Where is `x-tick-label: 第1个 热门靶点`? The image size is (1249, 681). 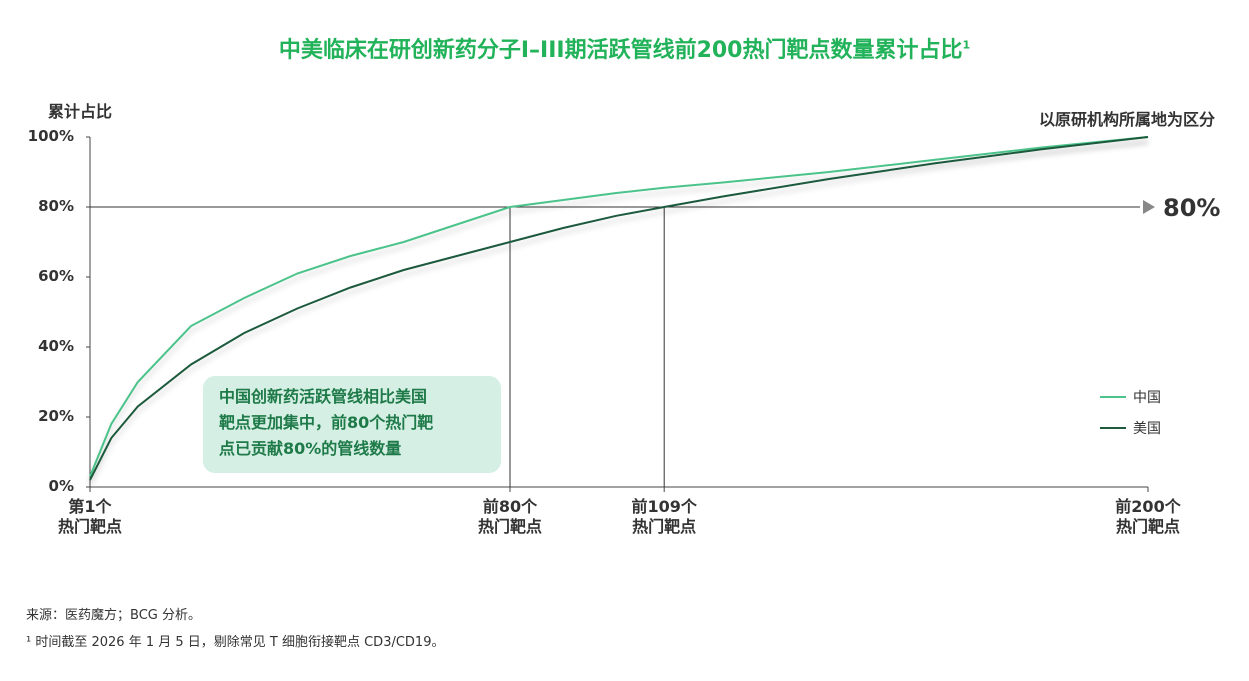 x-tick-label: 第1个 热门靶点 is located at coordinates (89, 516).